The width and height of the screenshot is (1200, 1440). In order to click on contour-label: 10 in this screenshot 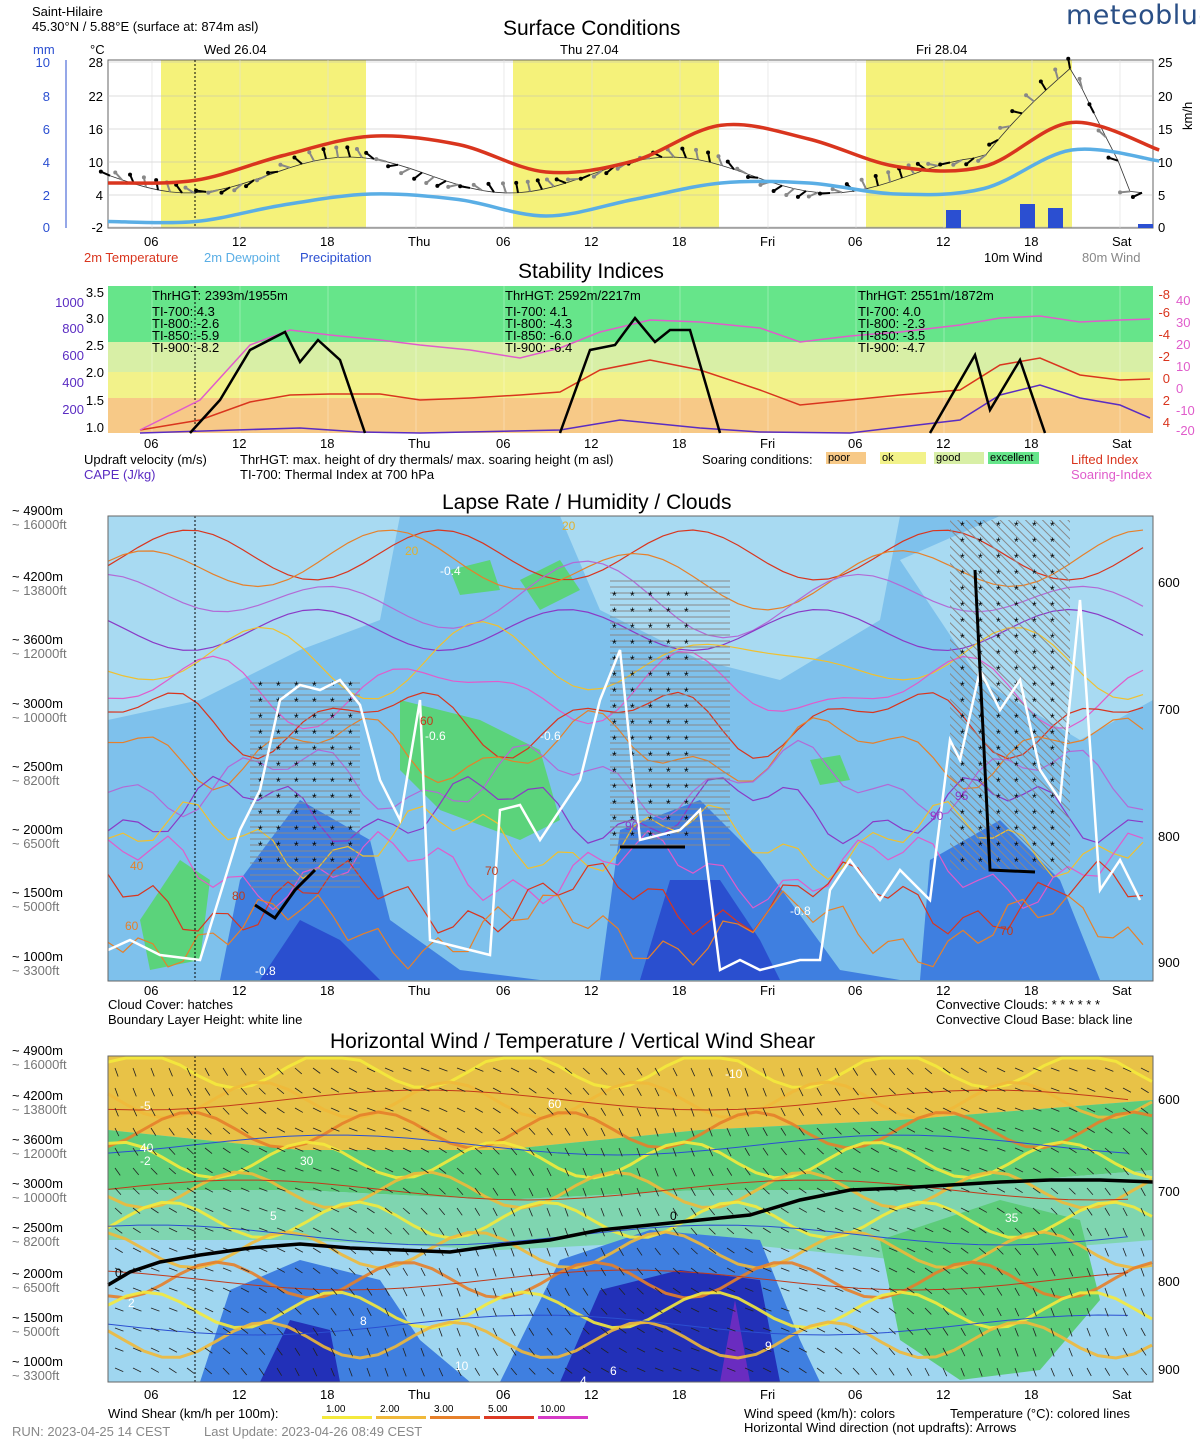, I will do `click(462, 1366)`.